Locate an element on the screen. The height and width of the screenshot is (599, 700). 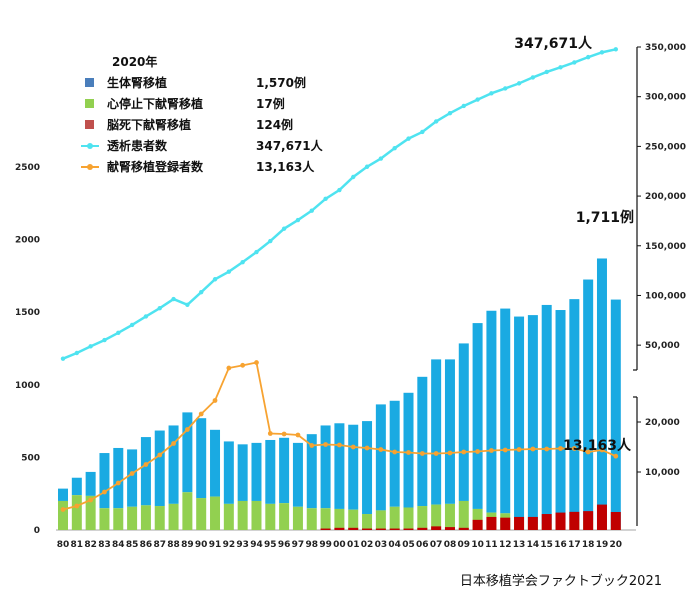
x-tick-label: 12 is located at coordinates (505, 545).